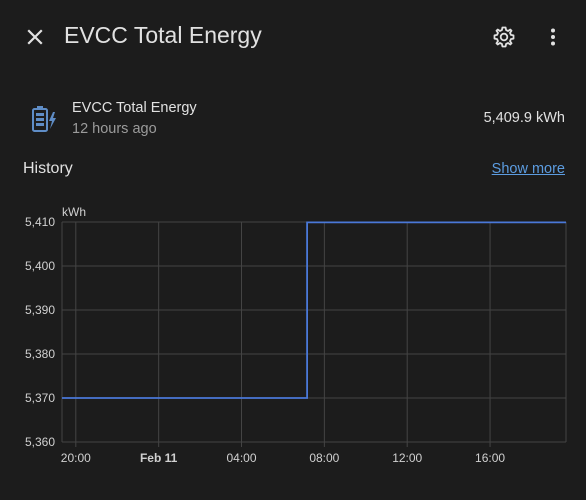 The height and width of the screenshot is (500, 586). What do you see at coordinates (40, 354) in the screenshot?
I see `y-tick-label: 5,380` at bounding box center [40, 354].